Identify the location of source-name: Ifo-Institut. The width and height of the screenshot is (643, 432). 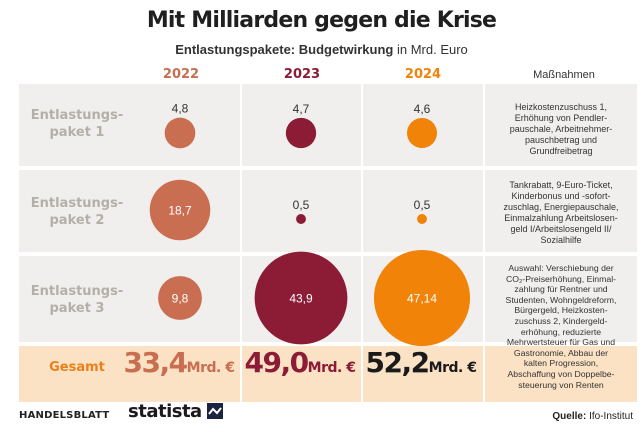
(609, 416).